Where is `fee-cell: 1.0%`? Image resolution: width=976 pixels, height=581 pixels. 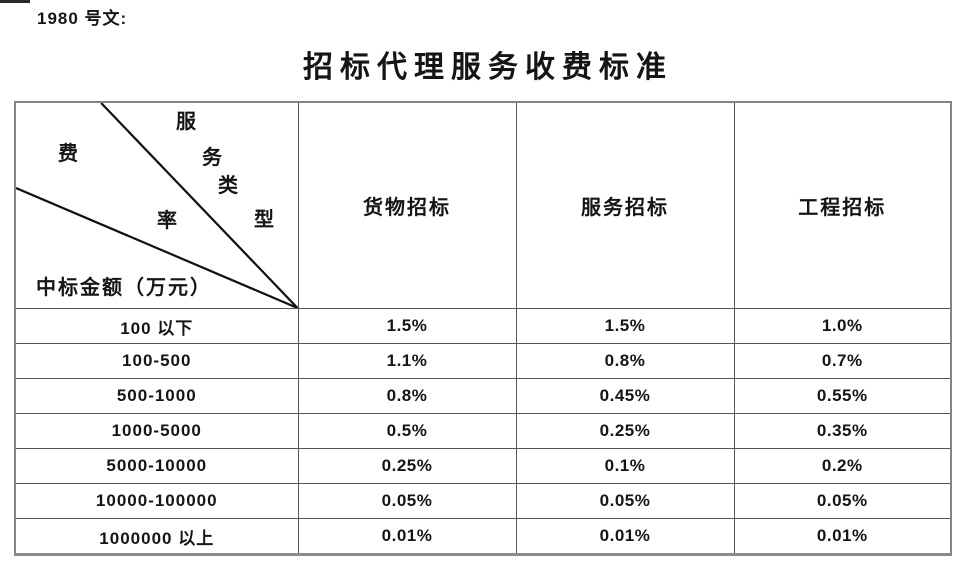 fee-cell: 1.0% is located at coordinates (842, 326).